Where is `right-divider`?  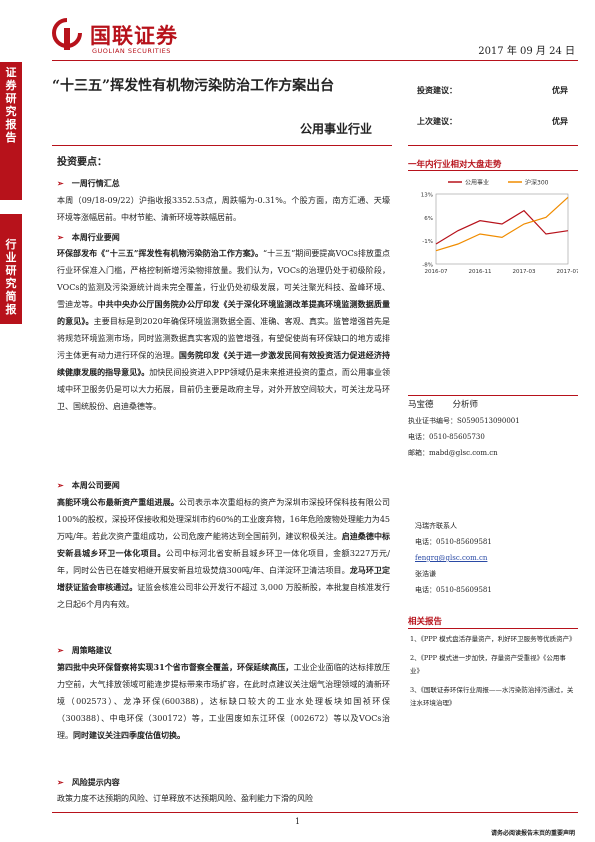 right-divider is located at coordinates (493, 145).